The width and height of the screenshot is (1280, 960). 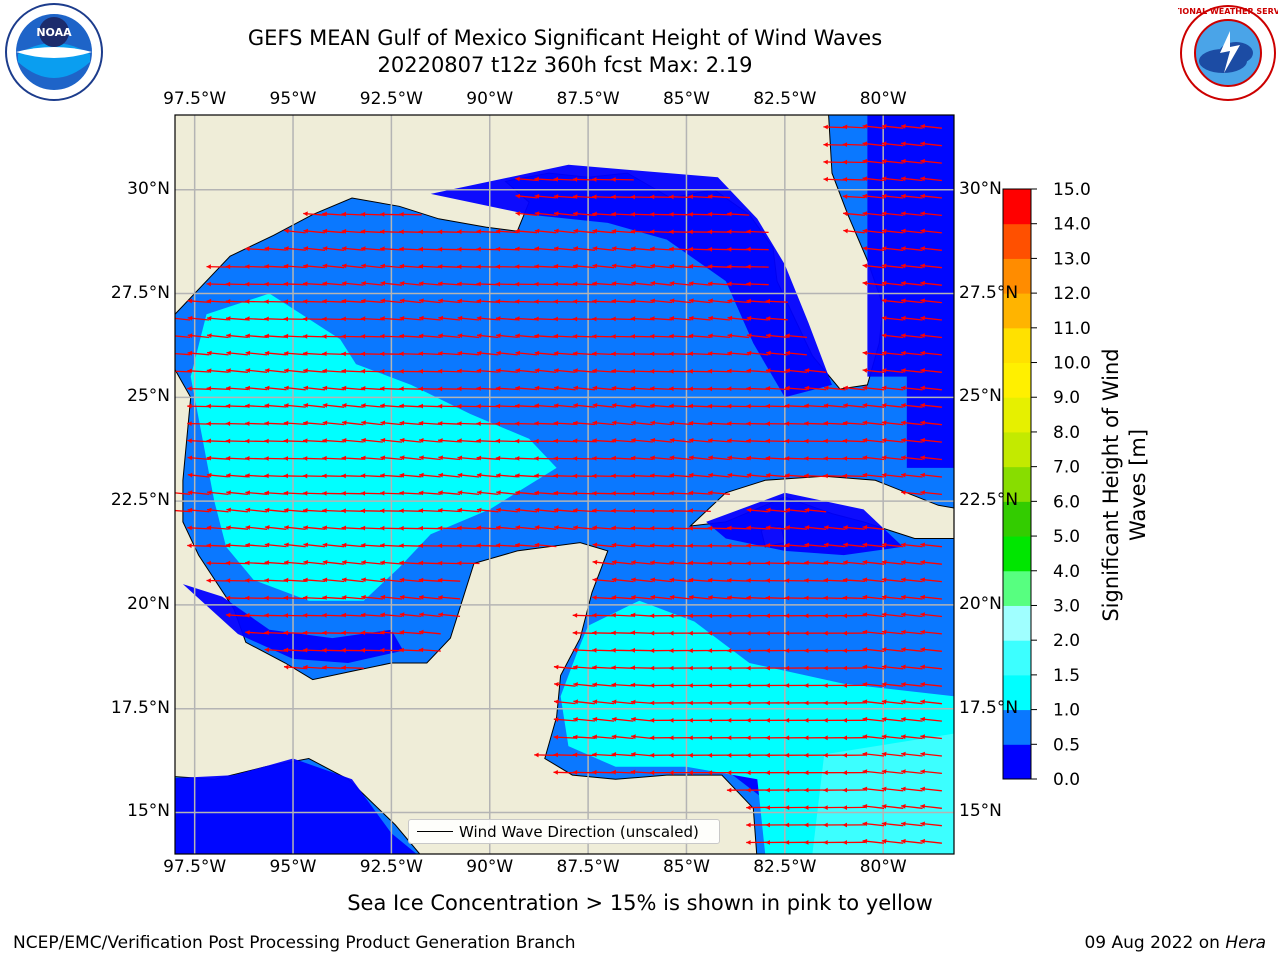 What do you see at coordinates (1066, 607) in the screenshot?
I see `colorbar-tick-label: 3.0` at bounding box center [1066, 607].